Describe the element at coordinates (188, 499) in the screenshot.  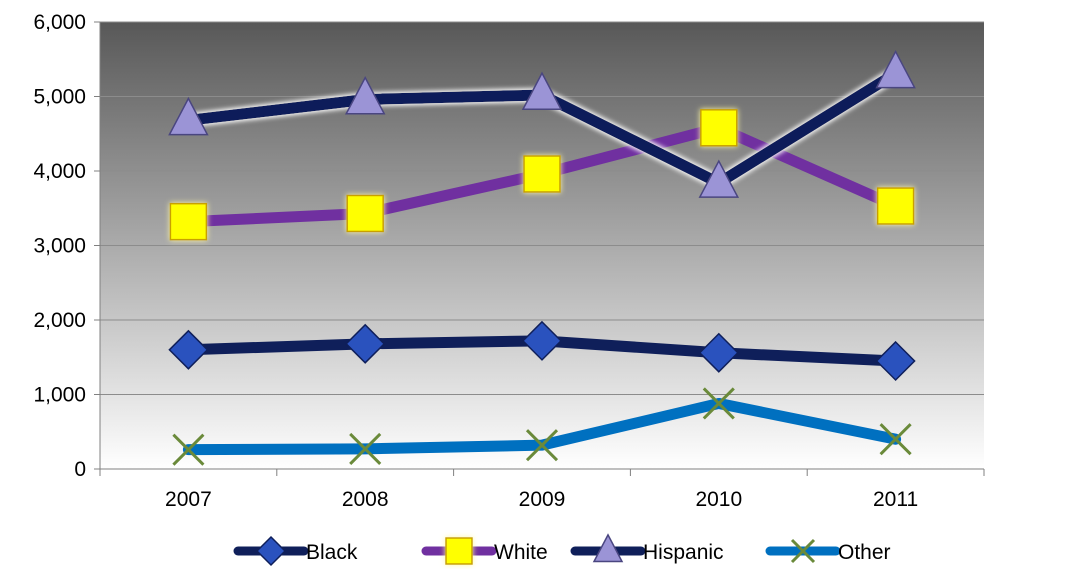
I see `x-tick-label-0: 2007` at that location.